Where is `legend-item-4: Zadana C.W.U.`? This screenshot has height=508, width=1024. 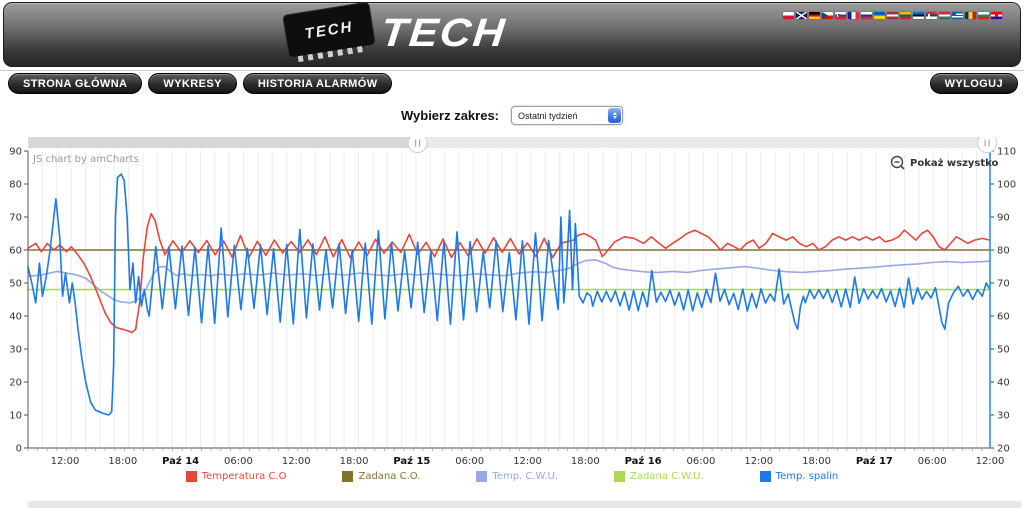
legend-item-4: Zadana C.W.U. is located at coordinates (658, 476).